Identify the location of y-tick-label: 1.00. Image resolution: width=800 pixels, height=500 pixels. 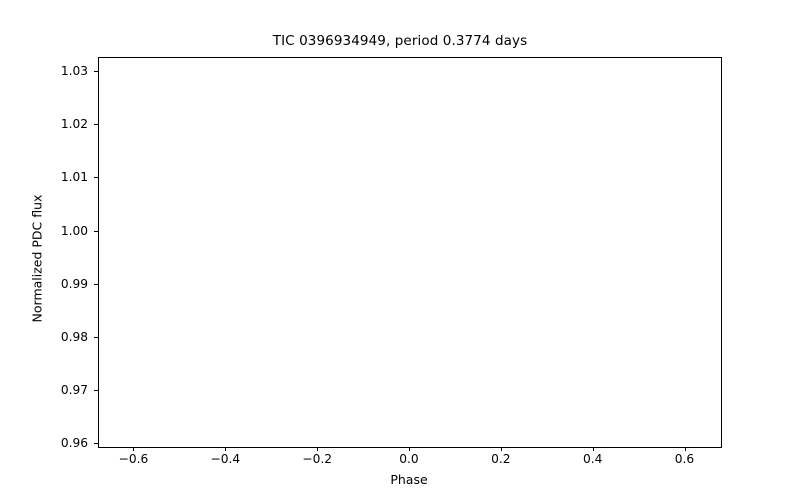
(74, 230).